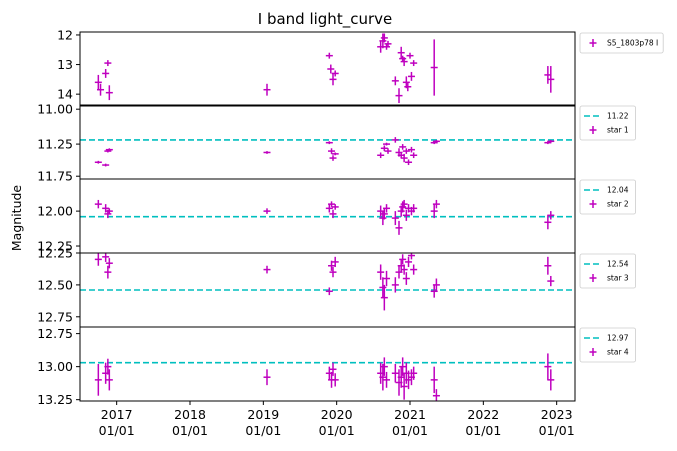  What do you see at coordinates (632, 43) in the screenshot?
I see `legend-label: S5_1803p78 I` at bounding box center [632, 43].